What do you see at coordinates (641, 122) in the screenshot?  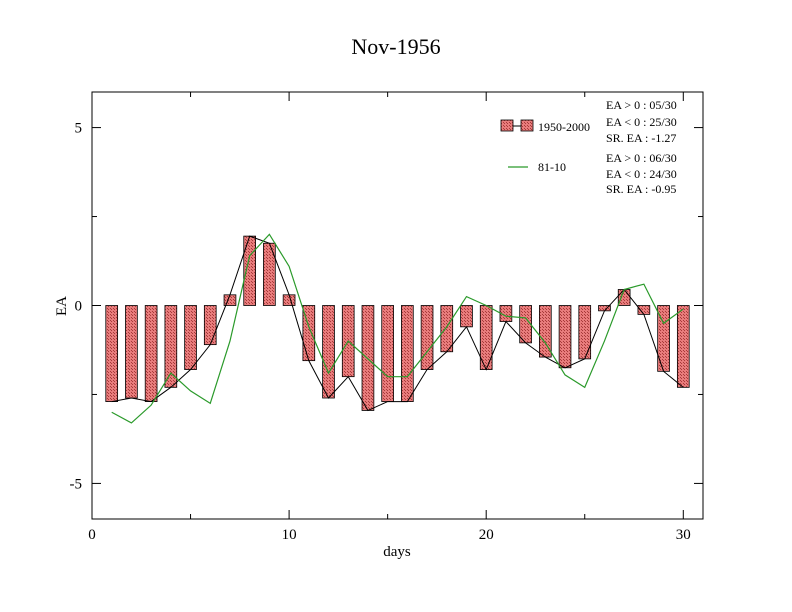 I see `stat-line-2: EA < 0 : 25/30` at bounding box center [641, 122].